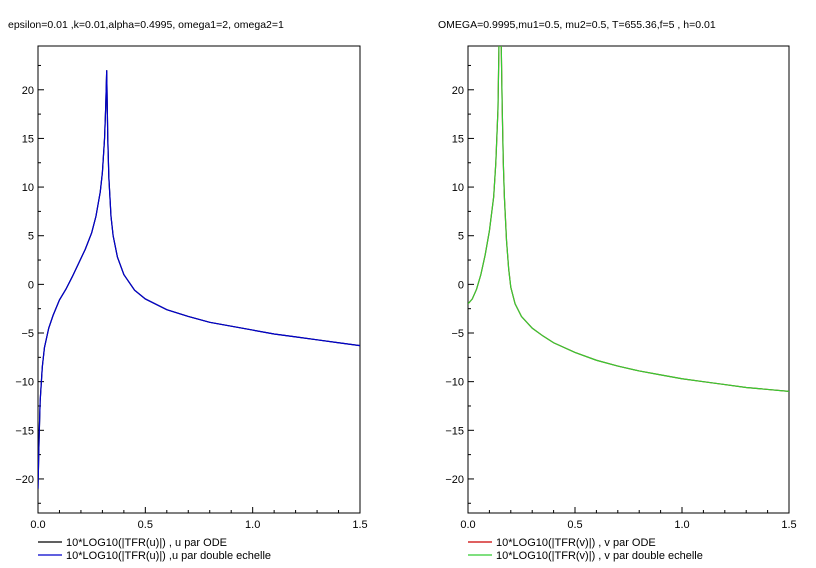  Describe the element at coordinates (168, 556) in the screenshot. I see `legend-label: 10*LOG10(|TFR(u)|) ,u par double echelle` at that location.